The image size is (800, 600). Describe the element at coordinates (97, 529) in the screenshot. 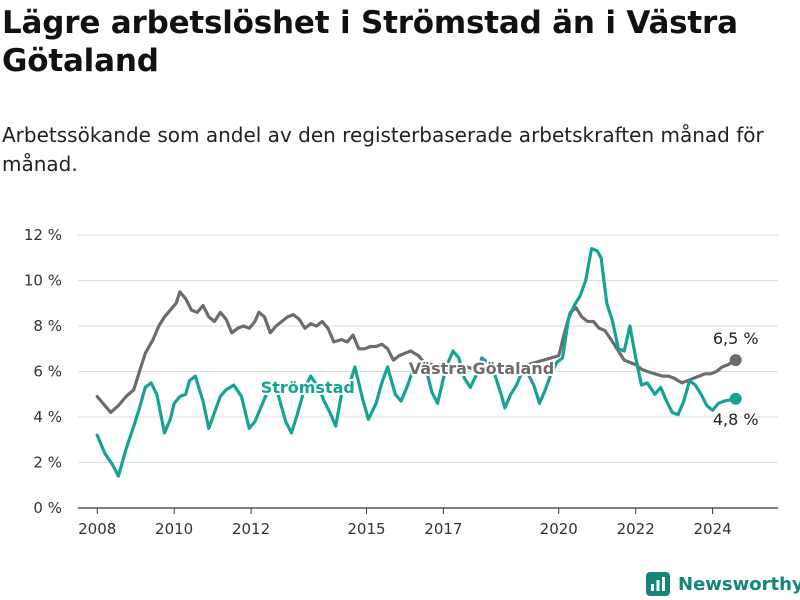

I see `x-tick-label: 2008` at that location.